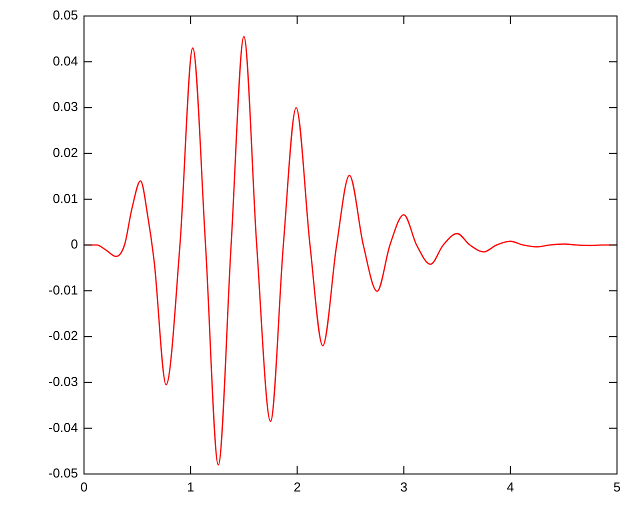 This screenshot has width=640, height=512. Describe the element at coordinates (510, 486) in the screenshot. I see `x-tick-label: 4` at that location.